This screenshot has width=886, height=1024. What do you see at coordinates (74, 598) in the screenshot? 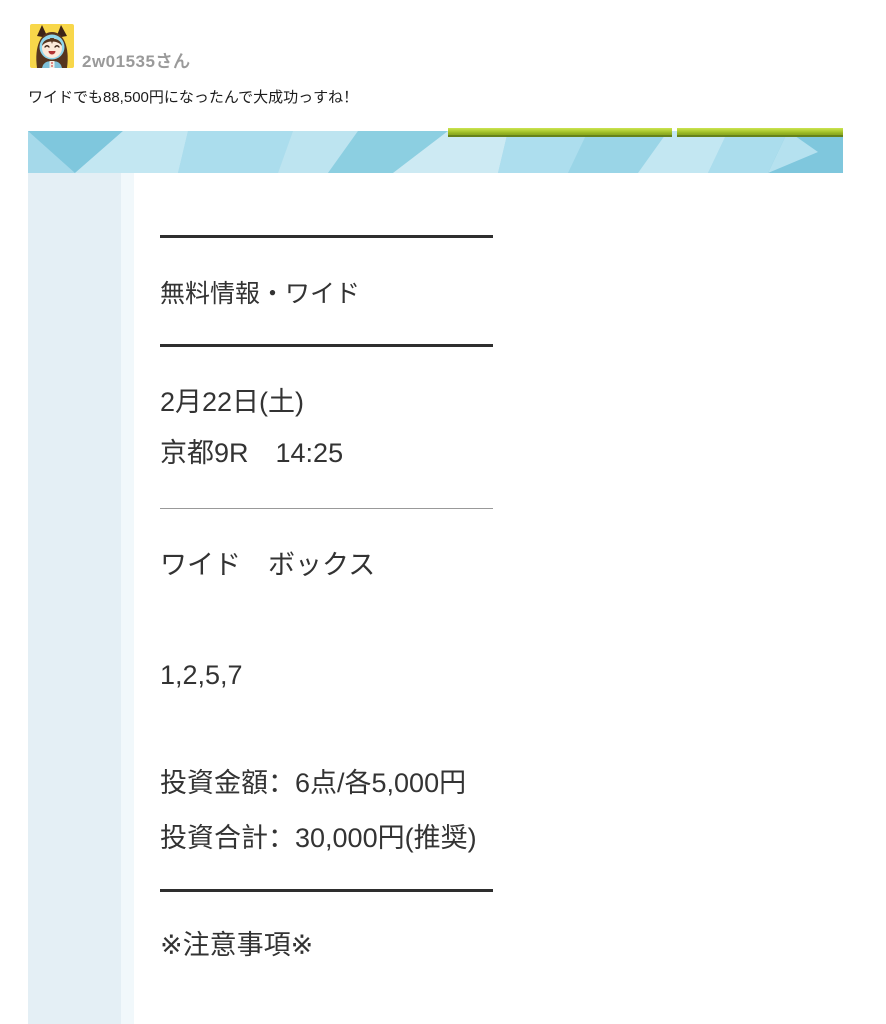
I see `left-sidebar-strip` at bounding box center [74, 598].